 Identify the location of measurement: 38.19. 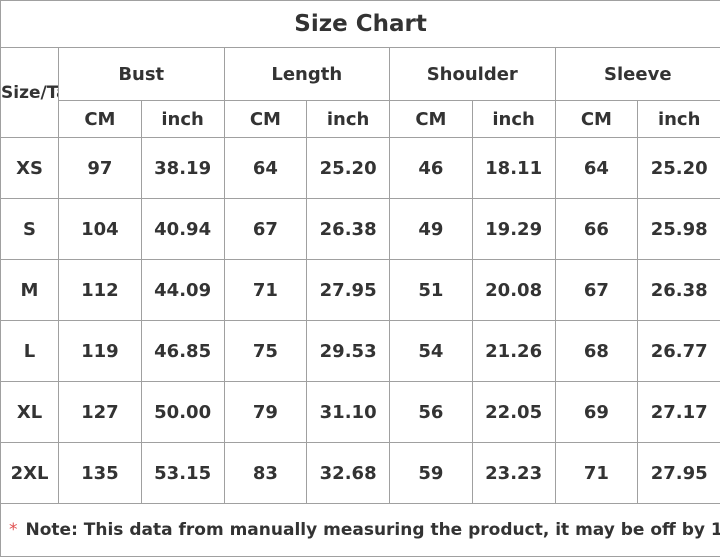
(182, 168).